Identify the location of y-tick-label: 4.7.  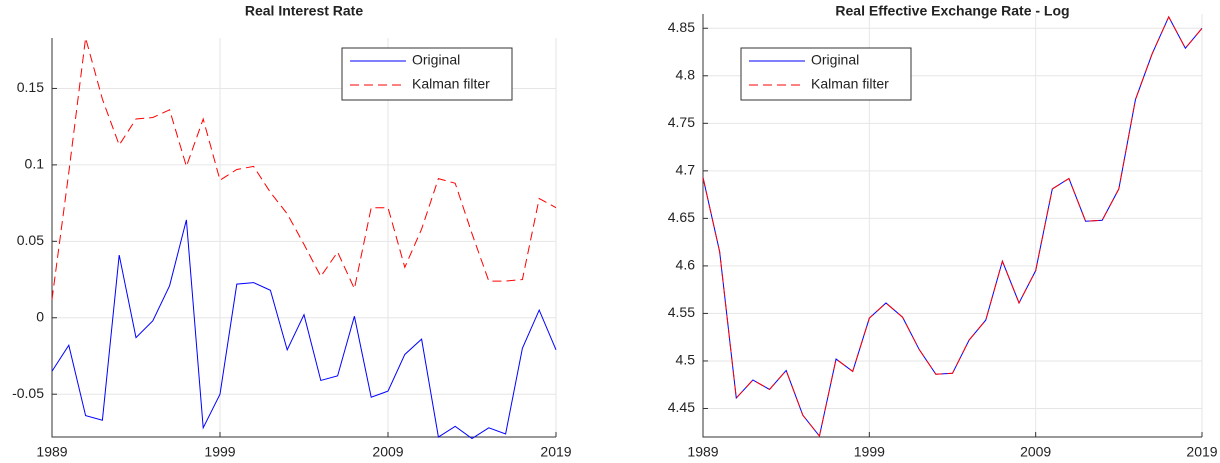
(686, 170).